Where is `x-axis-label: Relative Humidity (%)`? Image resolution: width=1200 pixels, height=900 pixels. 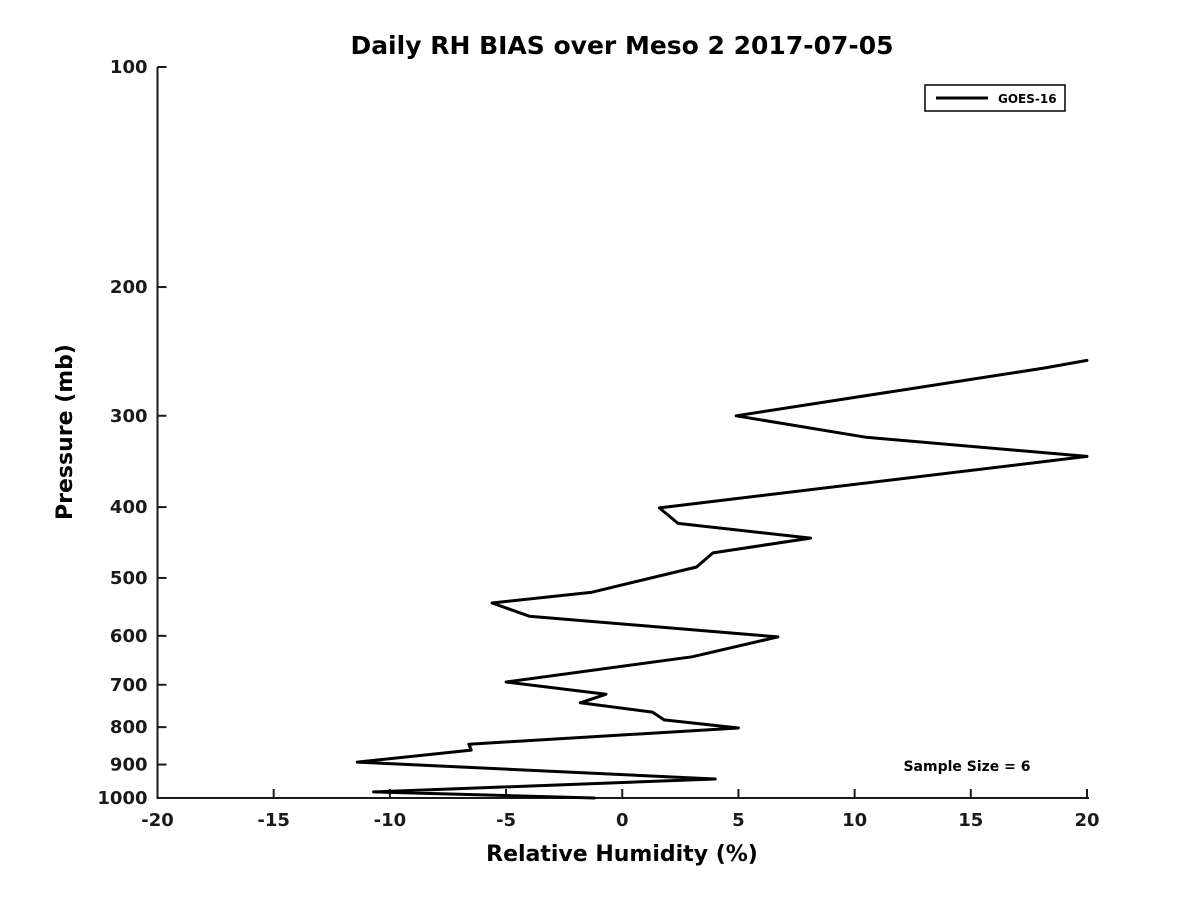 x-axis-label: Relative Humidity (%) is located at coordinates (622, 854).